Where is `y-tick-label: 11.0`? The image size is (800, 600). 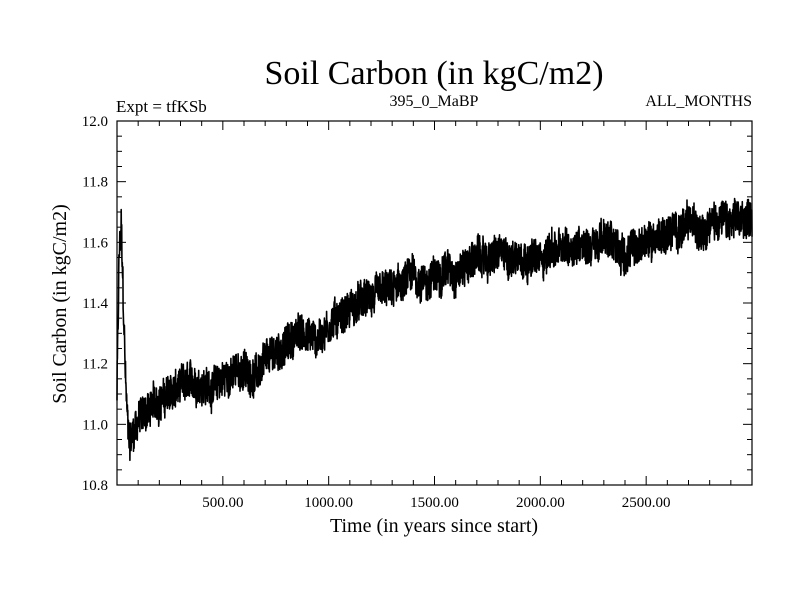
y-tick-label: 11.0 is located at coordinates (95, 425).